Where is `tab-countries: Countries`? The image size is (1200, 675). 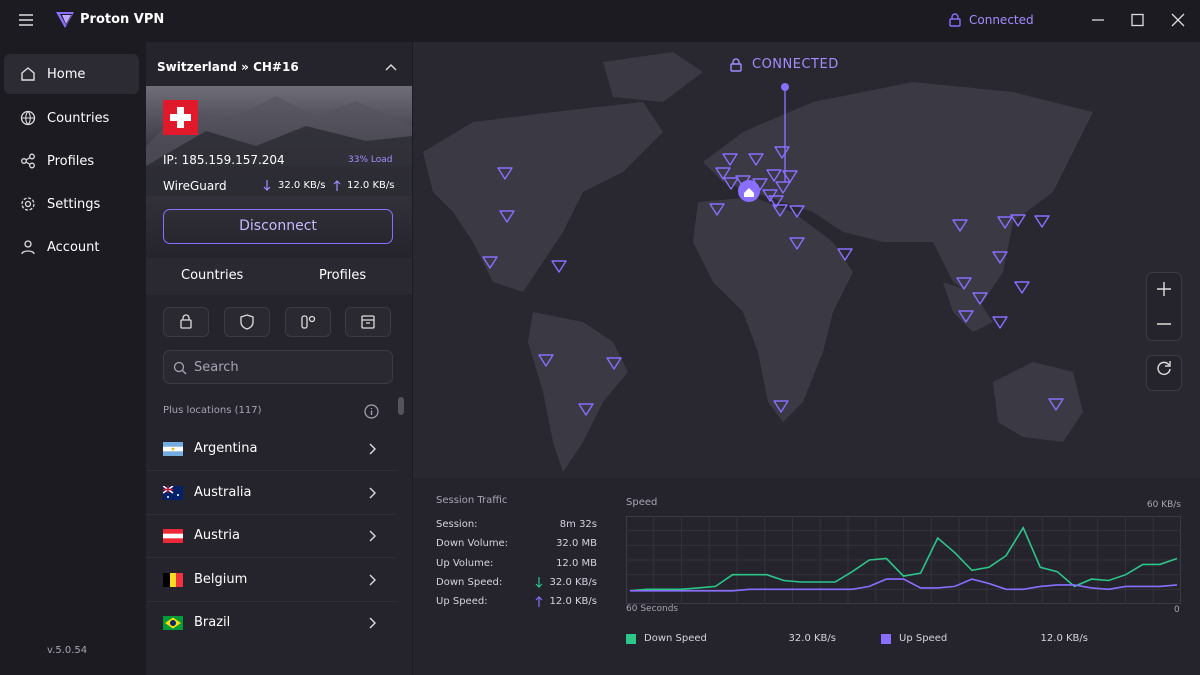 tab-countries: Countries is located at coordinates (212, 275).